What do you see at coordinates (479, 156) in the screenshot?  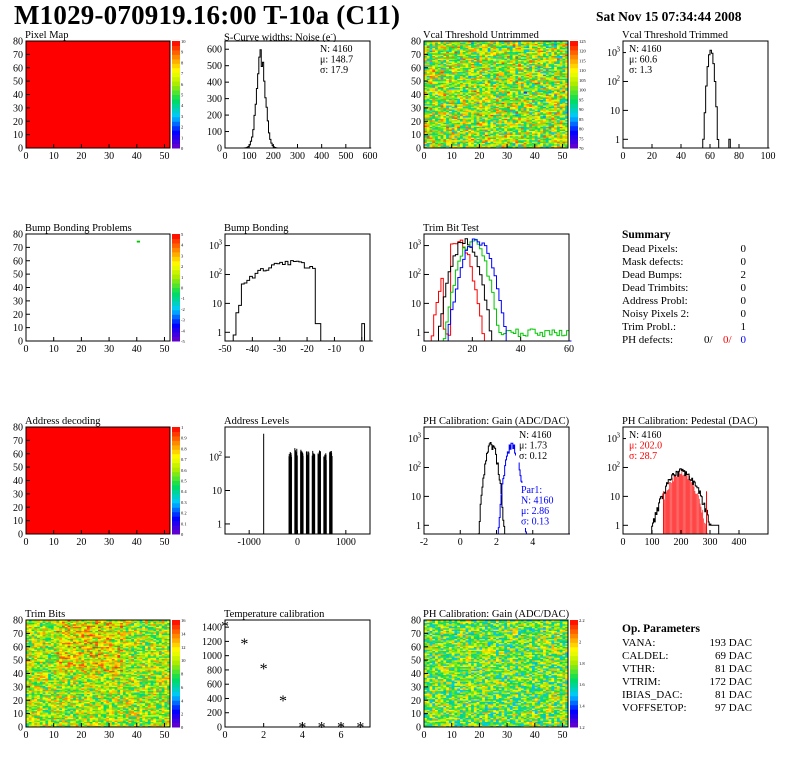 I see `x-tick-label: 20` at bounding box center [479, 156].